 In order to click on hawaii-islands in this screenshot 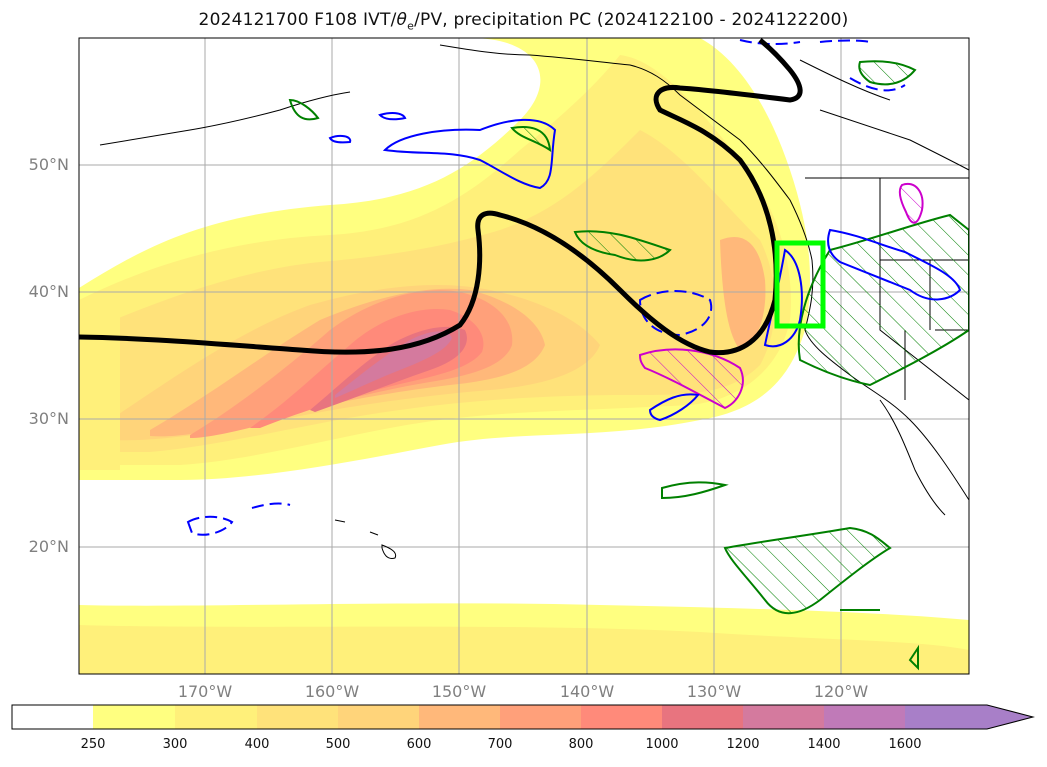, I will do `click(365, 539)`.